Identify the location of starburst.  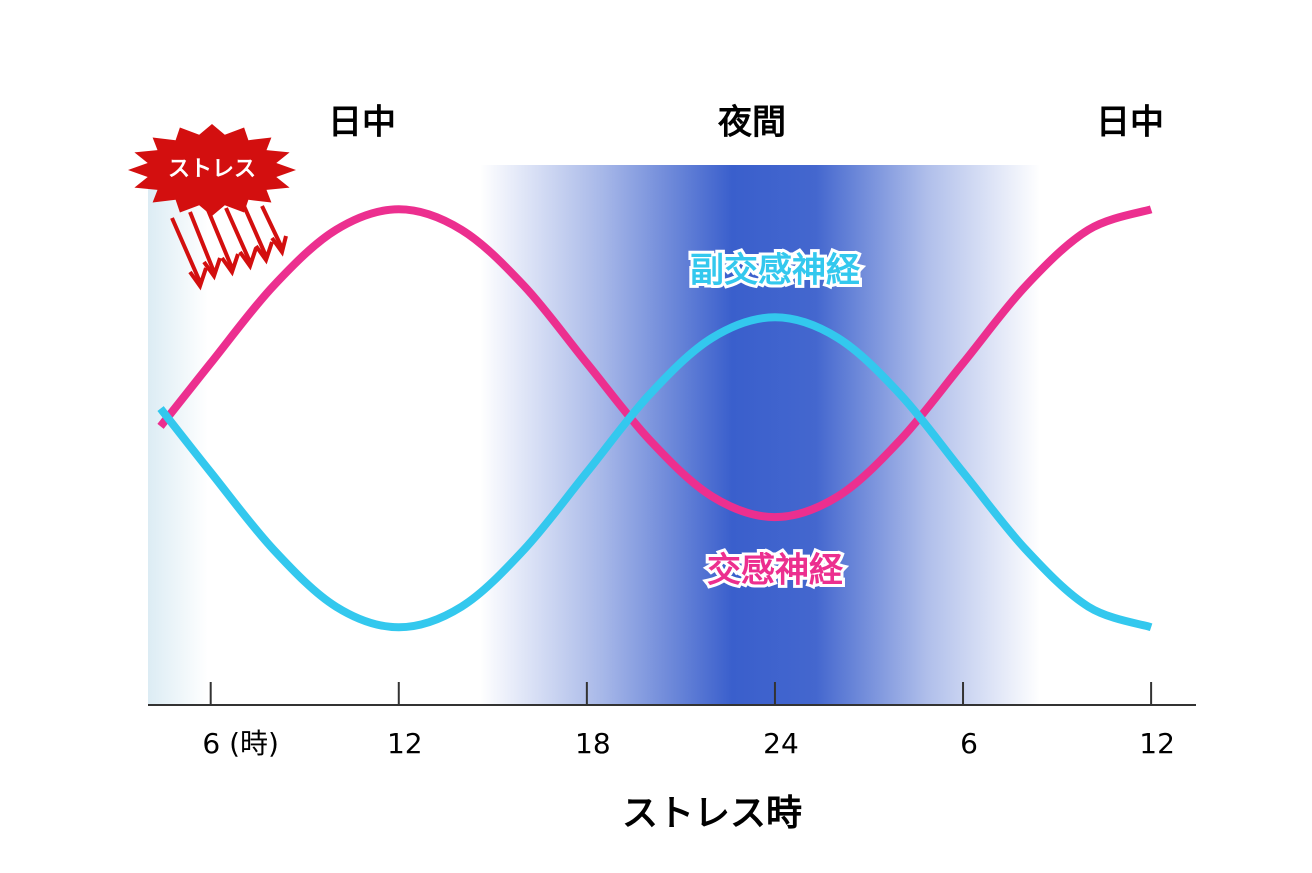
(212, 170).